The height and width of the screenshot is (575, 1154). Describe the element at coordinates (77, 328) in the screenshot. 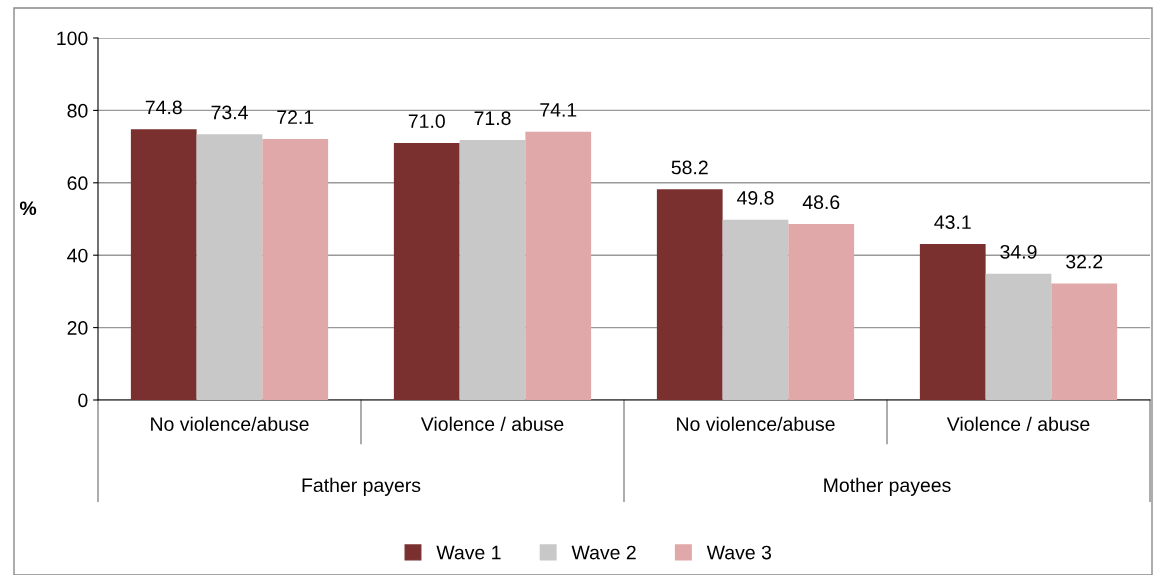

I see `y-tick-label: 20` at that location.